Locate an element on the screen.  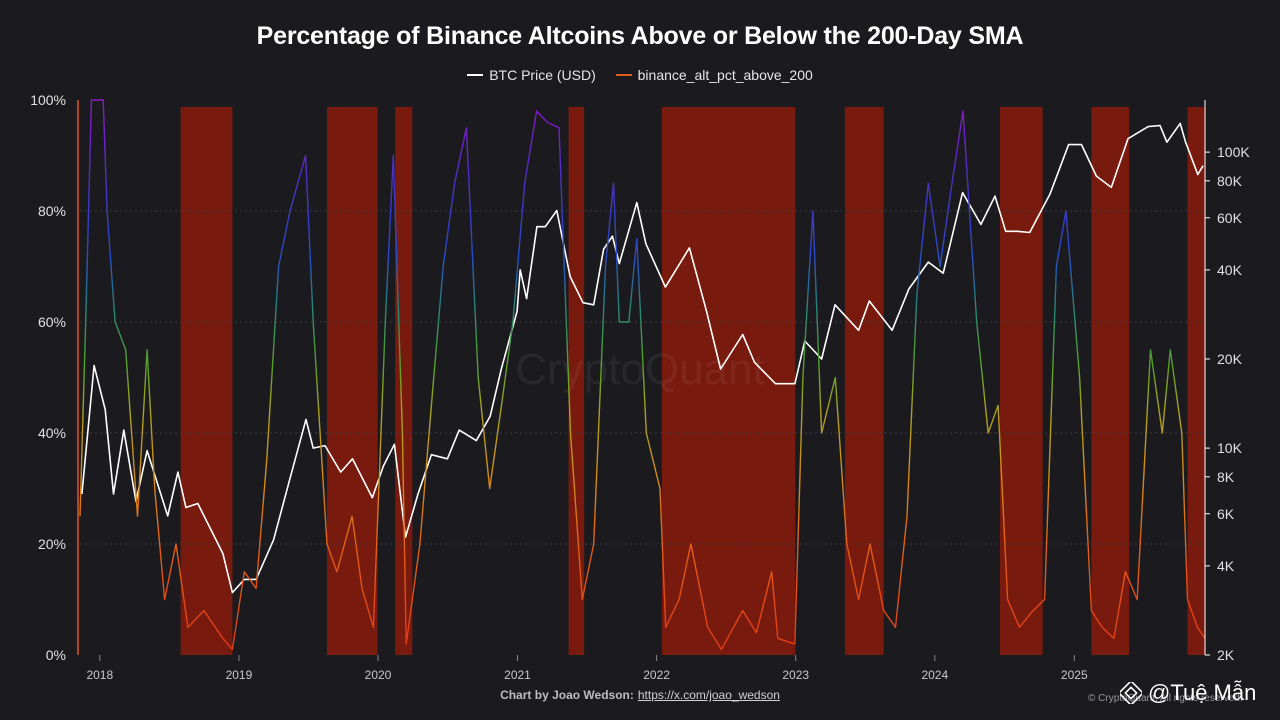
legend-label-btc: BTC Price (USD) is located at coordinates (542, 75).